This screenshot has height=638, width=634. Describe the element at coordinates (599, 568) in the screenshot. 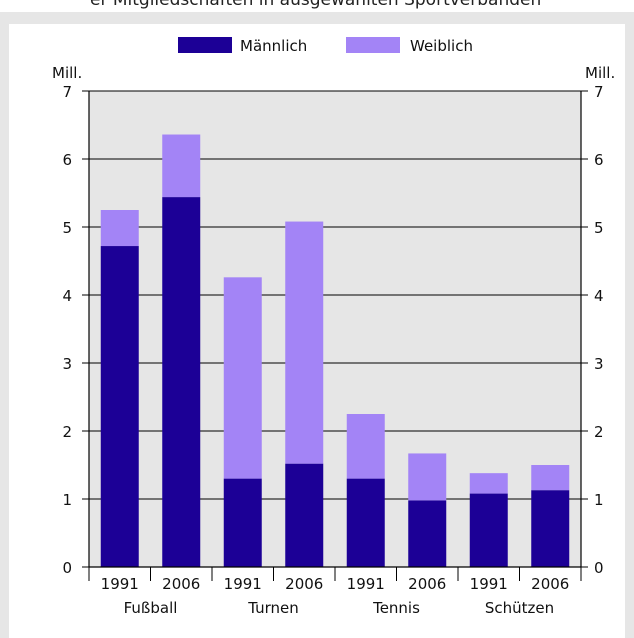

I see `y-tick-label-right: 0` at that location.